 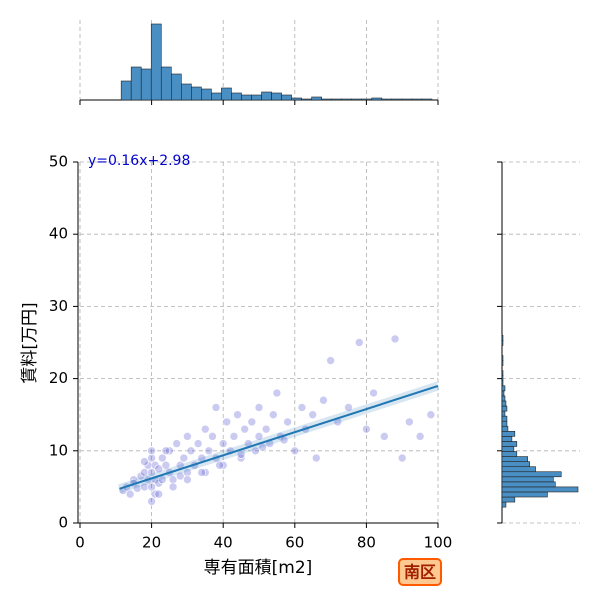 I want to click on x-tick-label: 20, so click(x=151, y=543).